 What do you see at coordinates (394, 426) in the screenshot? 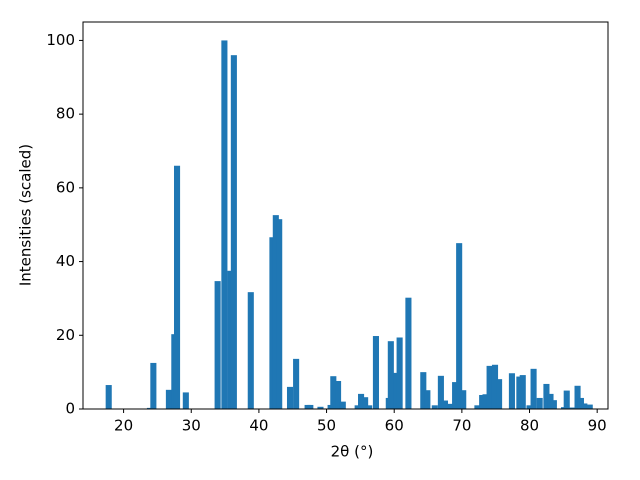
I see `x-tick-label: 60` at bounding box center [394, 426].